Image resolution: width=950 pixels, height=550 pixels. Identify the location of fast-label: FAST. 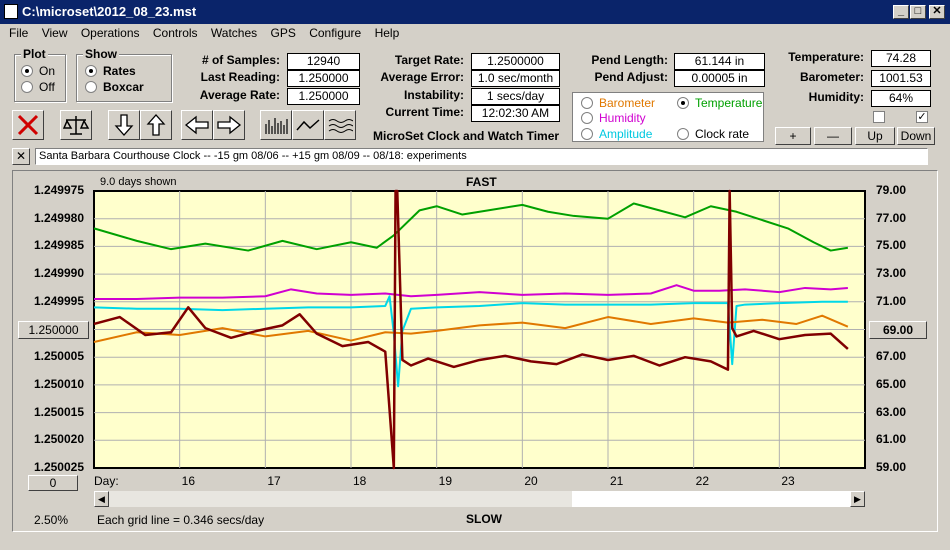
(481, 182).